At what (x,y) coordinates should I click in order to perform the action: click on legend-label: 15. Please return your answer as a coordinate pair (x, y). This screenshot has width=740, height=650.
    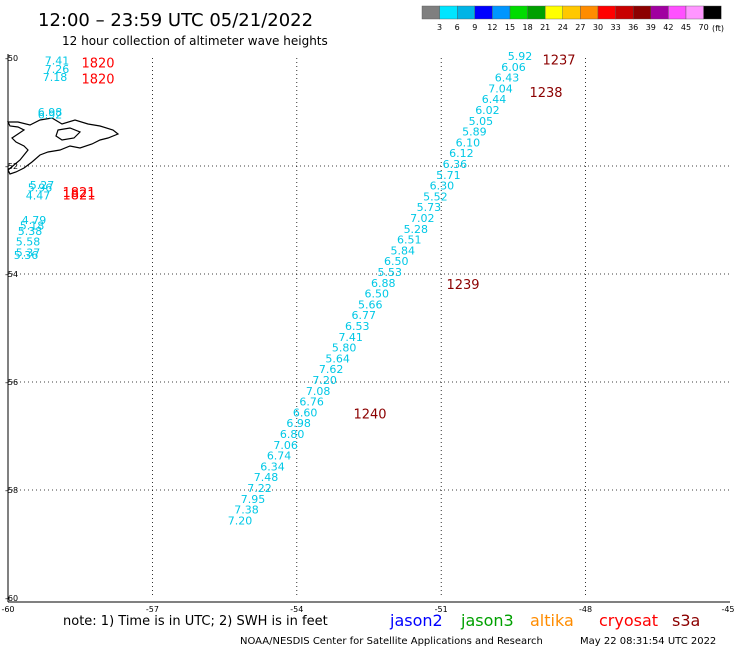
    Looking at the image, I should click on (510, 27).